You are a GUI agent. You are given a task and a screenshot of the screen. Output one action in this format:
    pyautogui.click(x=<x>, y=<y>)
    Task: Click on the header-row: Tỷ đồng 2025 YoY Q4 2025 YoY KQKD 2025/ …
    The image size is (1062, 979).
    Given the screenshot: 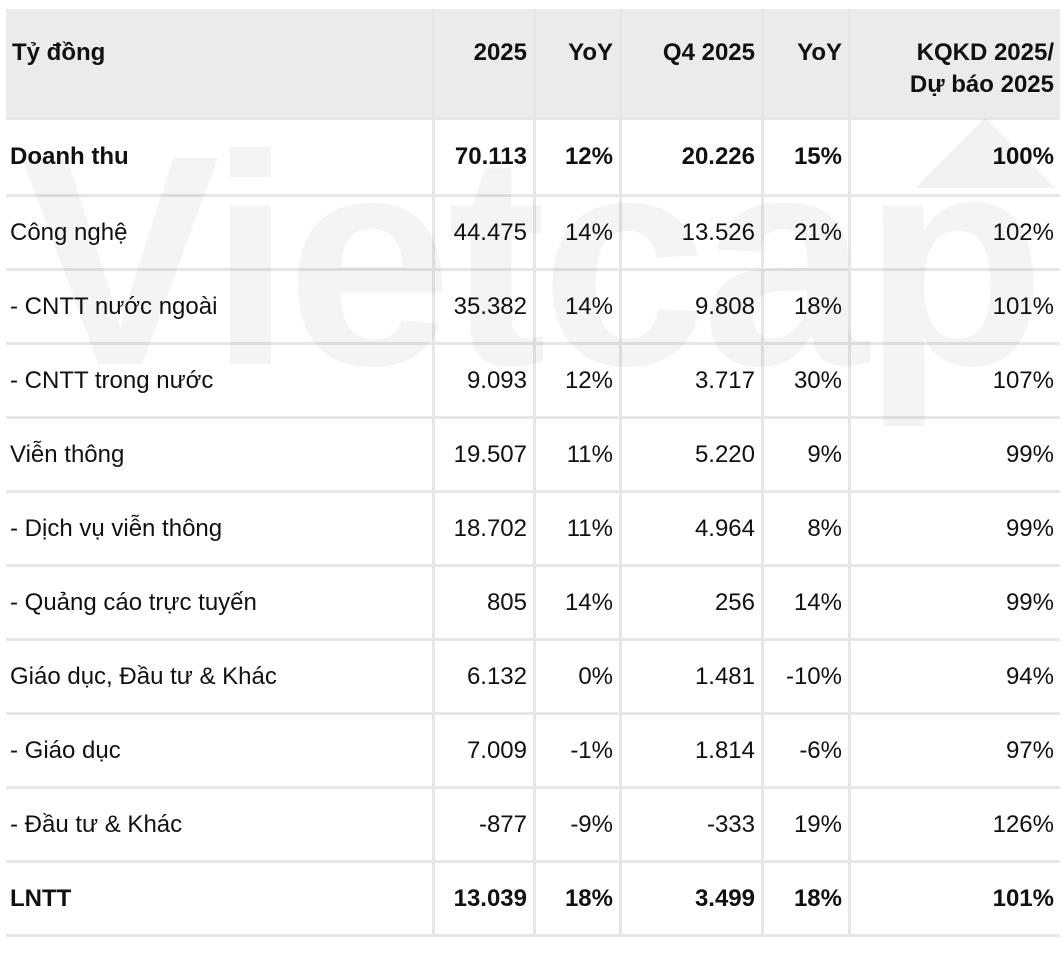 What is the action you would take?
    pyautogui.click(x=533, y=64)
    